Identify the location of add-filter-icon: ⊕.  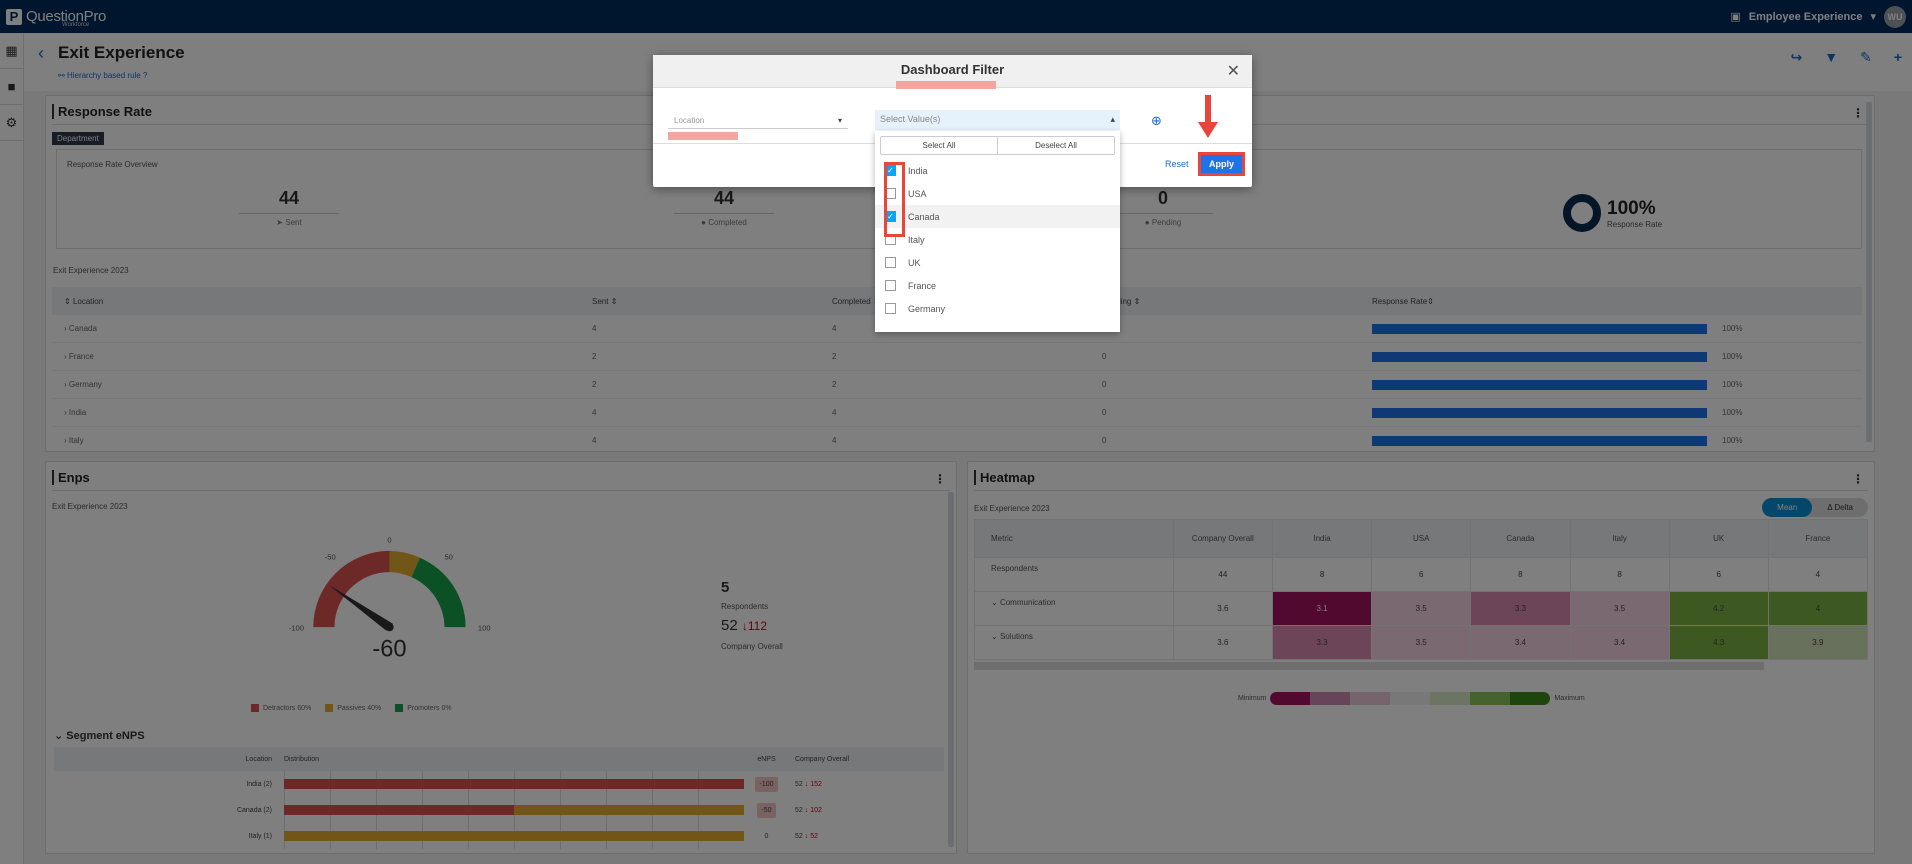
(1156, 120).